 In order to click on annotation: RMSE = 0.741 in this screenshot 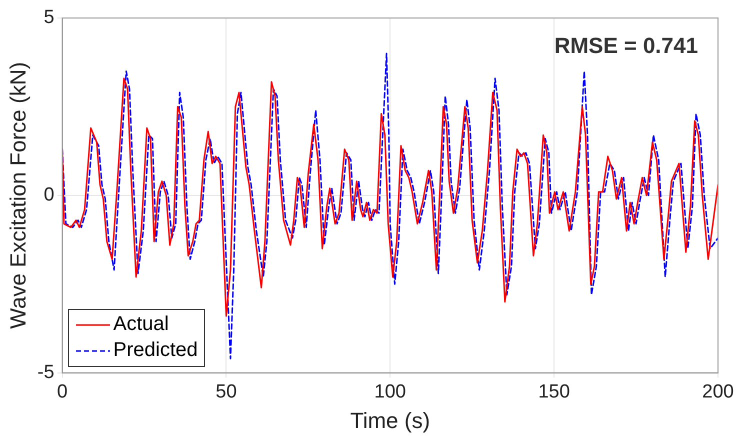, I will do `click(626, 45)`.